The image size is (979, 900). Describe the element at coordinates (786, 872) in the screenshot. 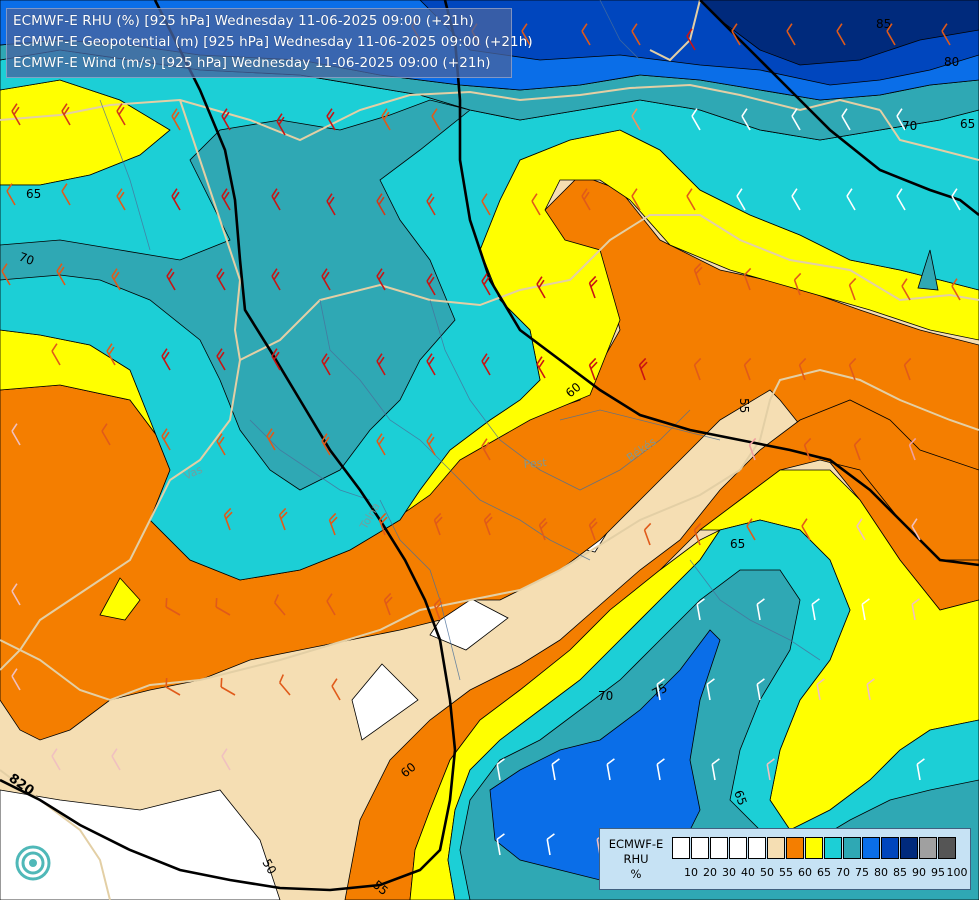

I see `legend-tick-label: 55` at that location.